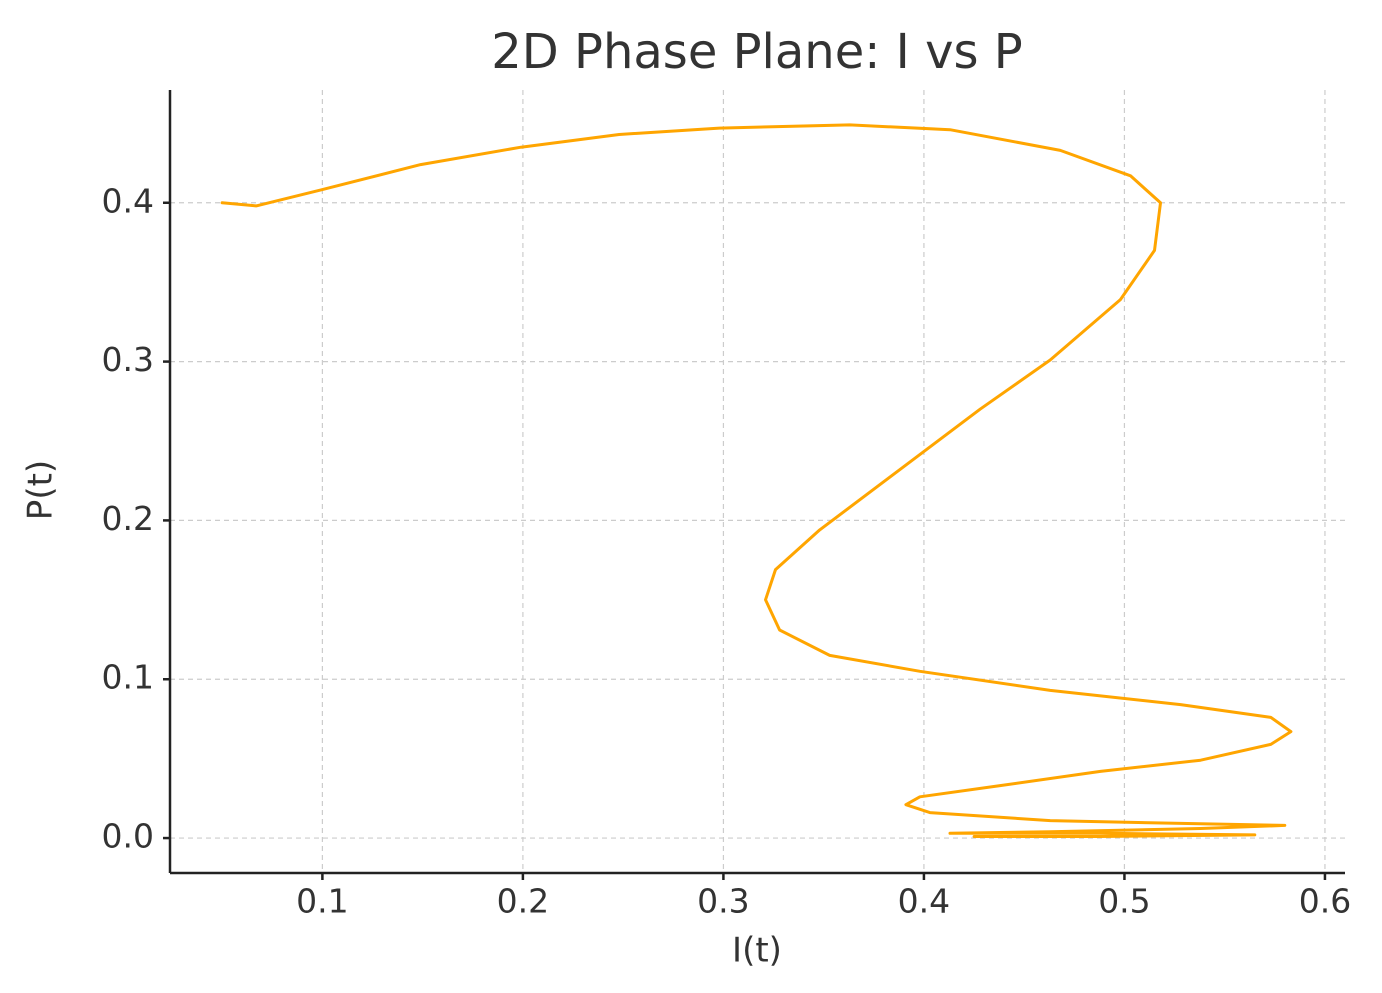 This screenshot has width=1382, height=993. Describe the element at coordinates (757, 951) in the screenshot. I see `x-axis-label: I(t)` at that location.